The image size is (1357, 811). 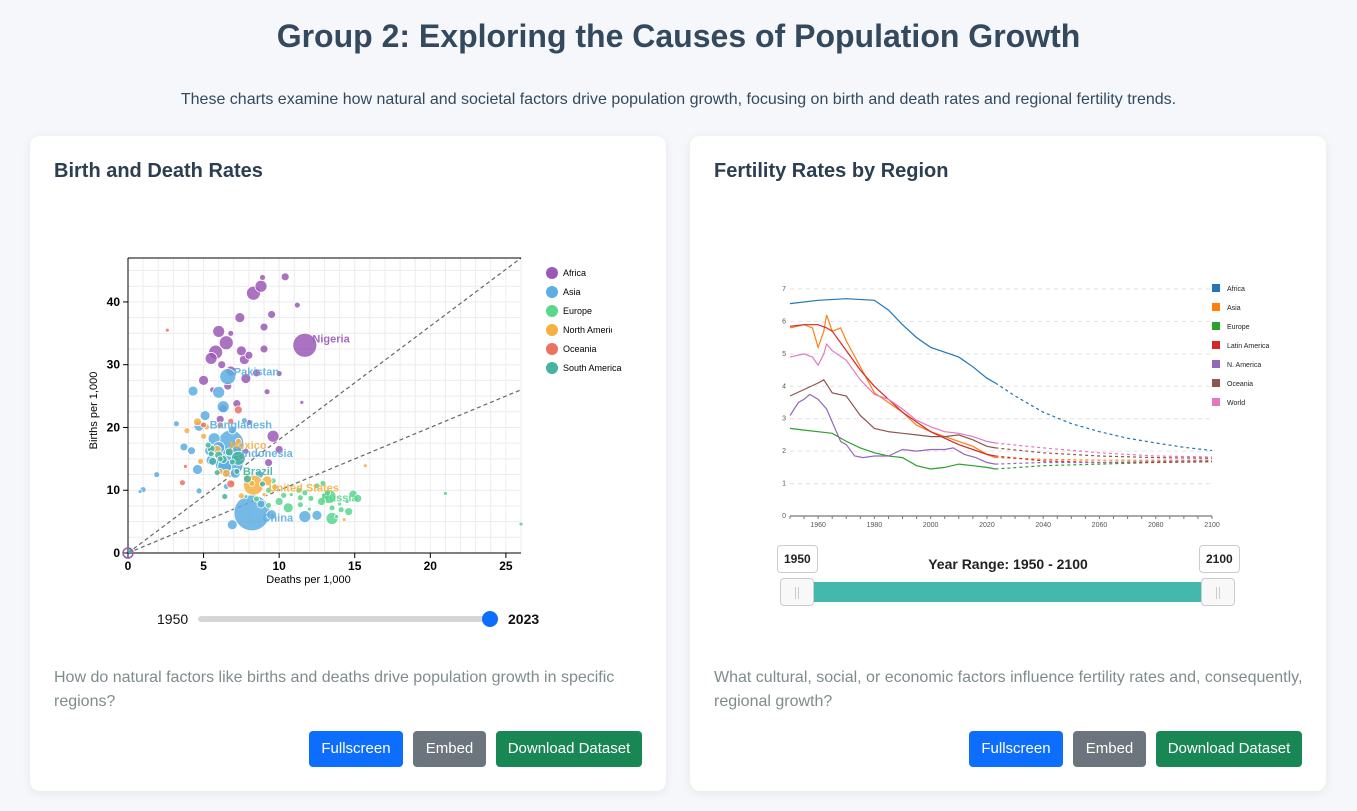 What do you see at coordinates (339, 499) in the screenshot?
I see `country-label: Russia` at bounding box center [339, 499].